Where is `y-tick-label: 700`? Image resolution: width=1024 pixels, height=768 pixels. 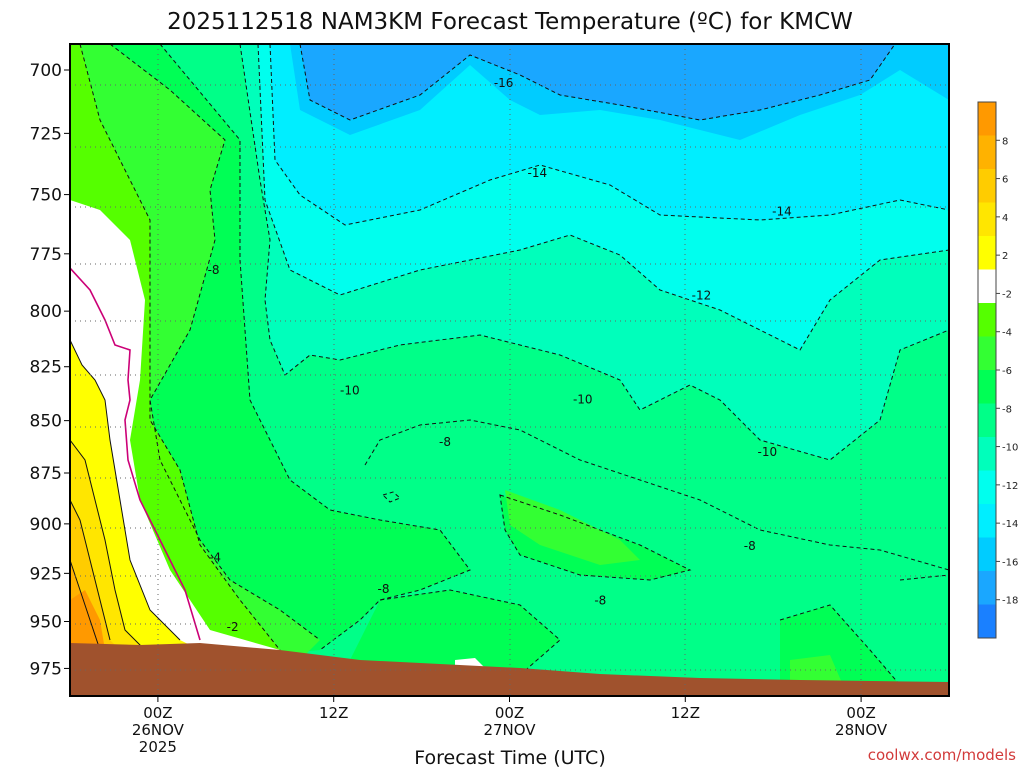
y-tick-label: 700 is located at coordinates (46, 71).